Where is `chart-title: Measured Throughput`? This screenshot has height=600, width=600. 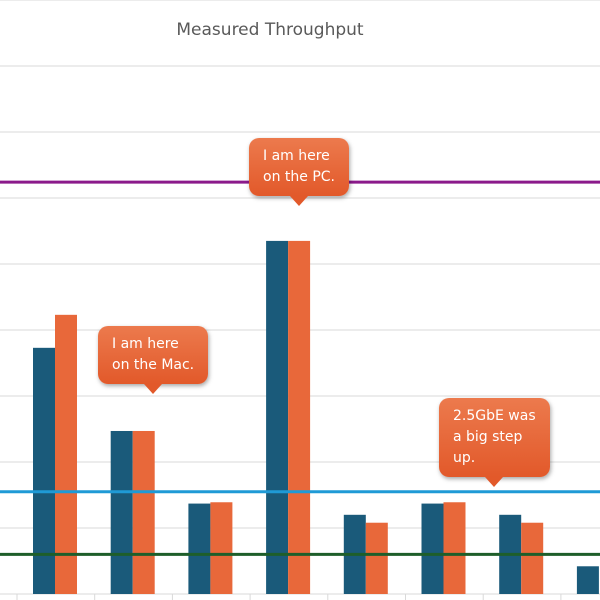
chart-title: Measured Throughput is located at coordinates (270, 30).